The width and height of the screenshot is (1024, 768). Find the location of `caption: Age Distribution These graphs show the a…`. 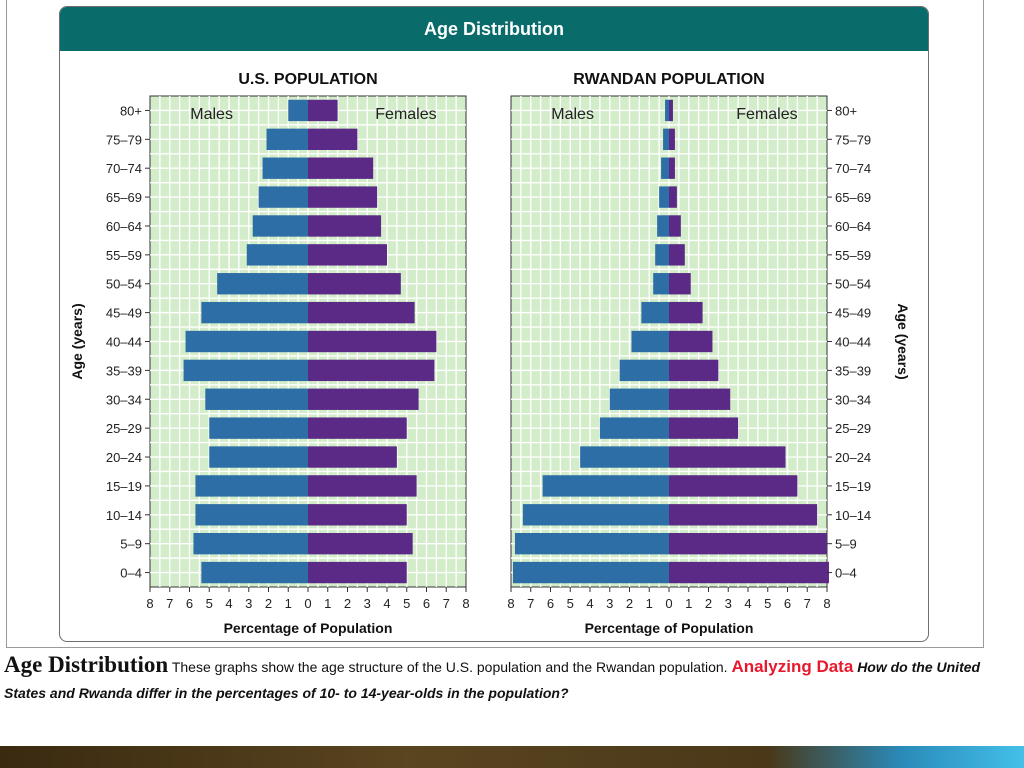

caption: Age Distribution These graphs show the a… is located at coordinates (504, 679).